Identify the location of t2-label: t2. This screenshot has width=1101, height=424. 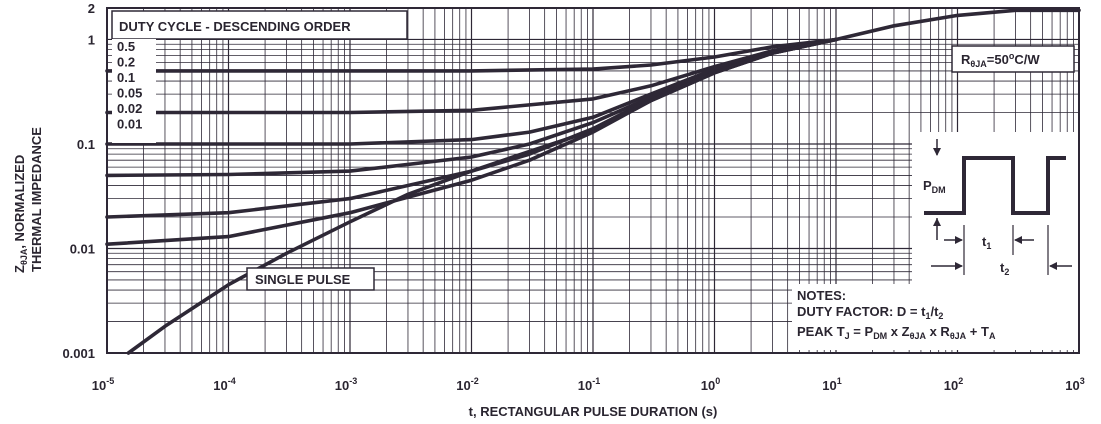
(1004, 268).